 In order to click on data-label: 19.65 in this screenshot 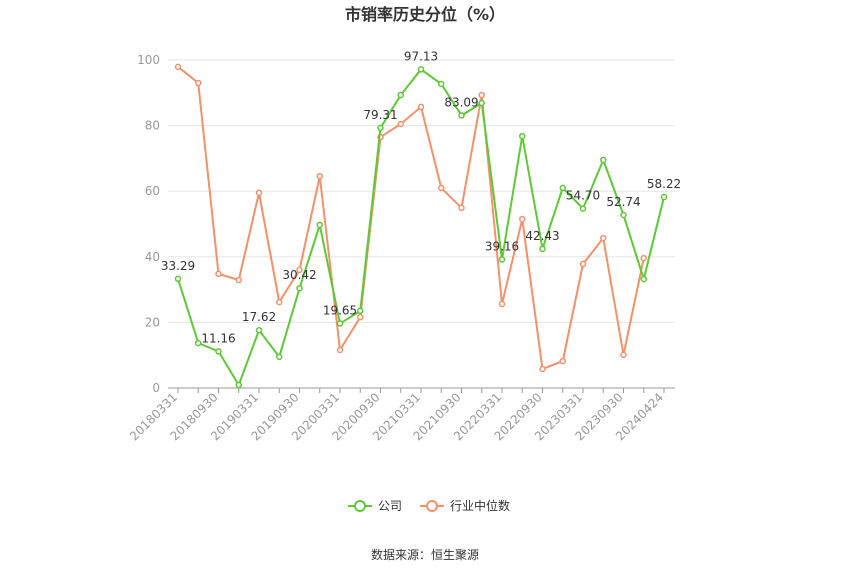, I will do `click(340, 311)`.